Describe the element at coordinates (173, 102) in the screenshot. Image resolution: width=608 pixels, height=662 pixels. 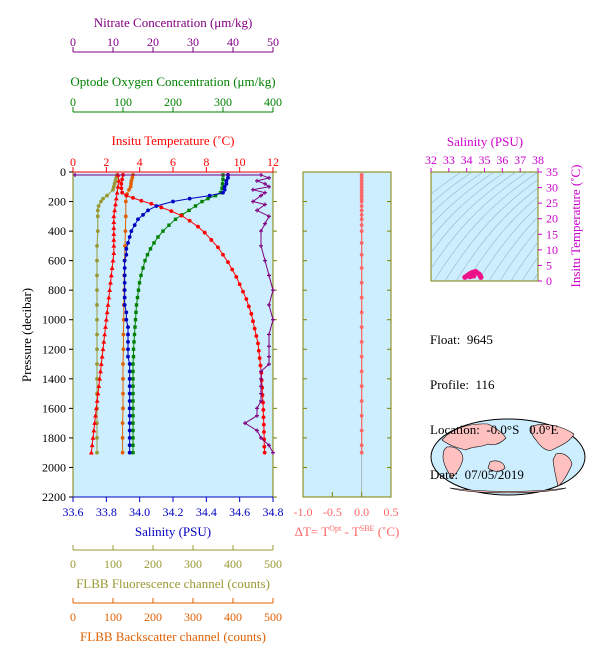
I see `oxygen-tick-label: 200` at that location.